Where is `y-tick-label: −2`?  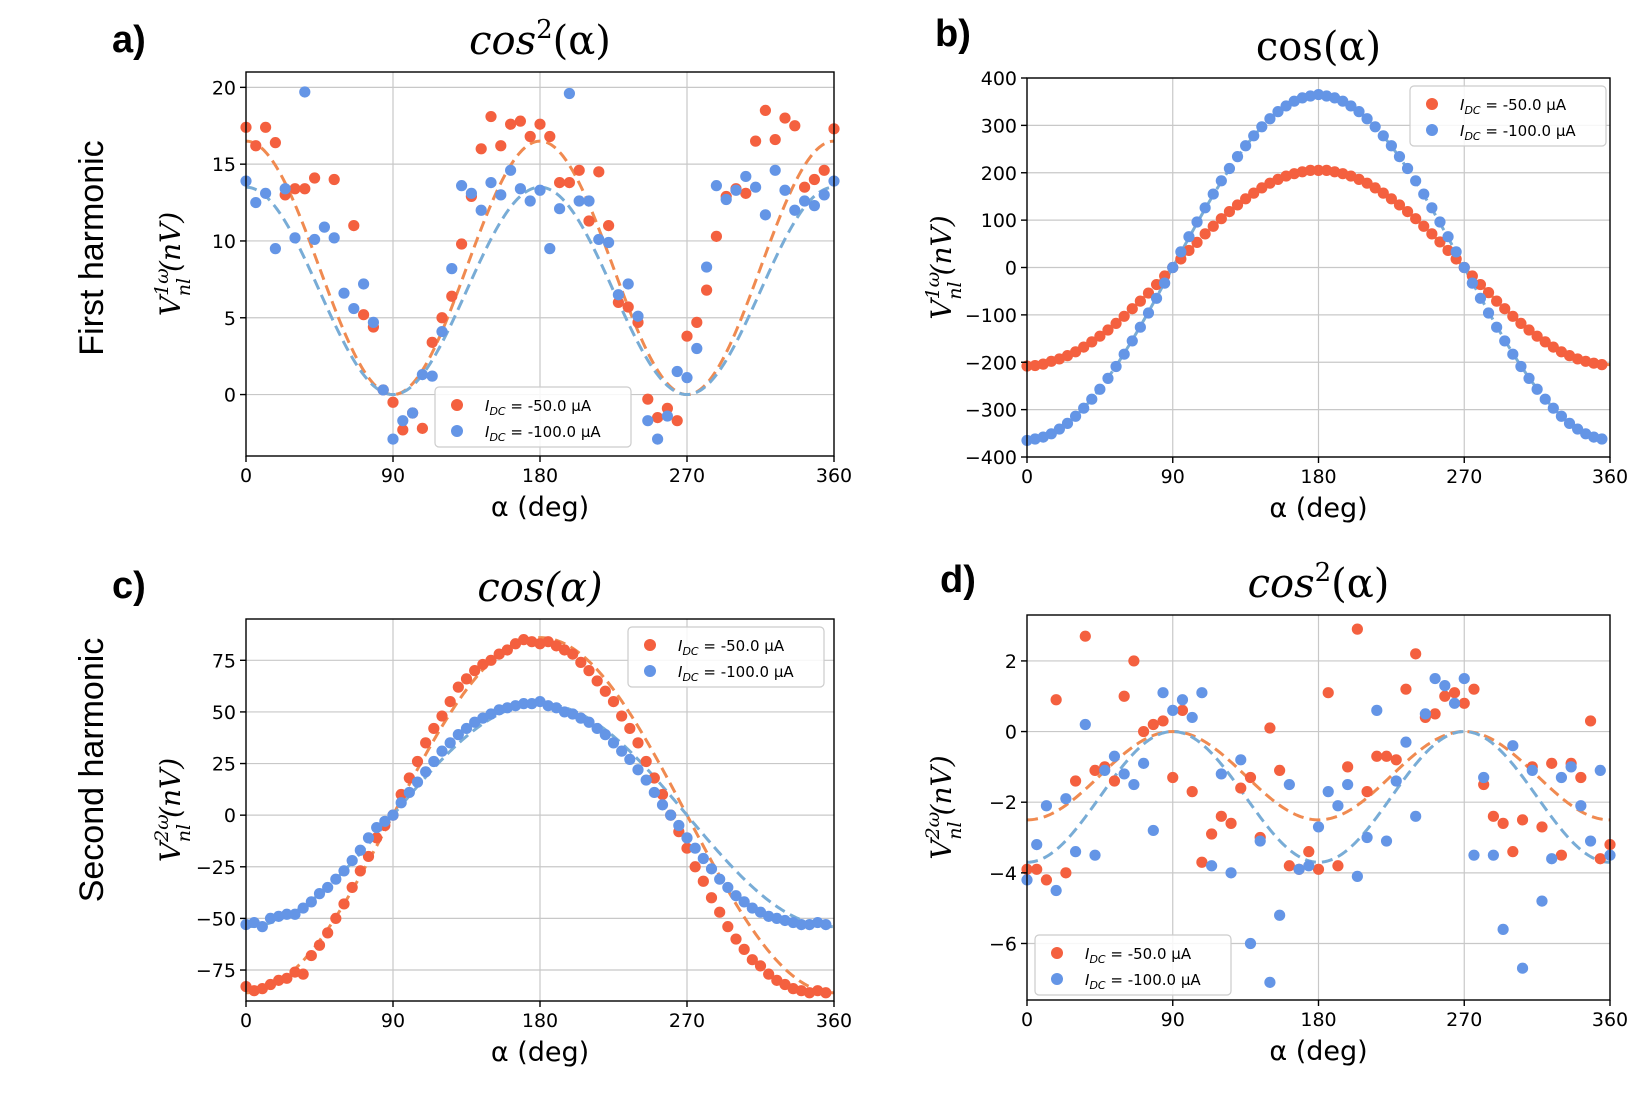
y-tick-label: −2 is located at coordinates (1003, 803).